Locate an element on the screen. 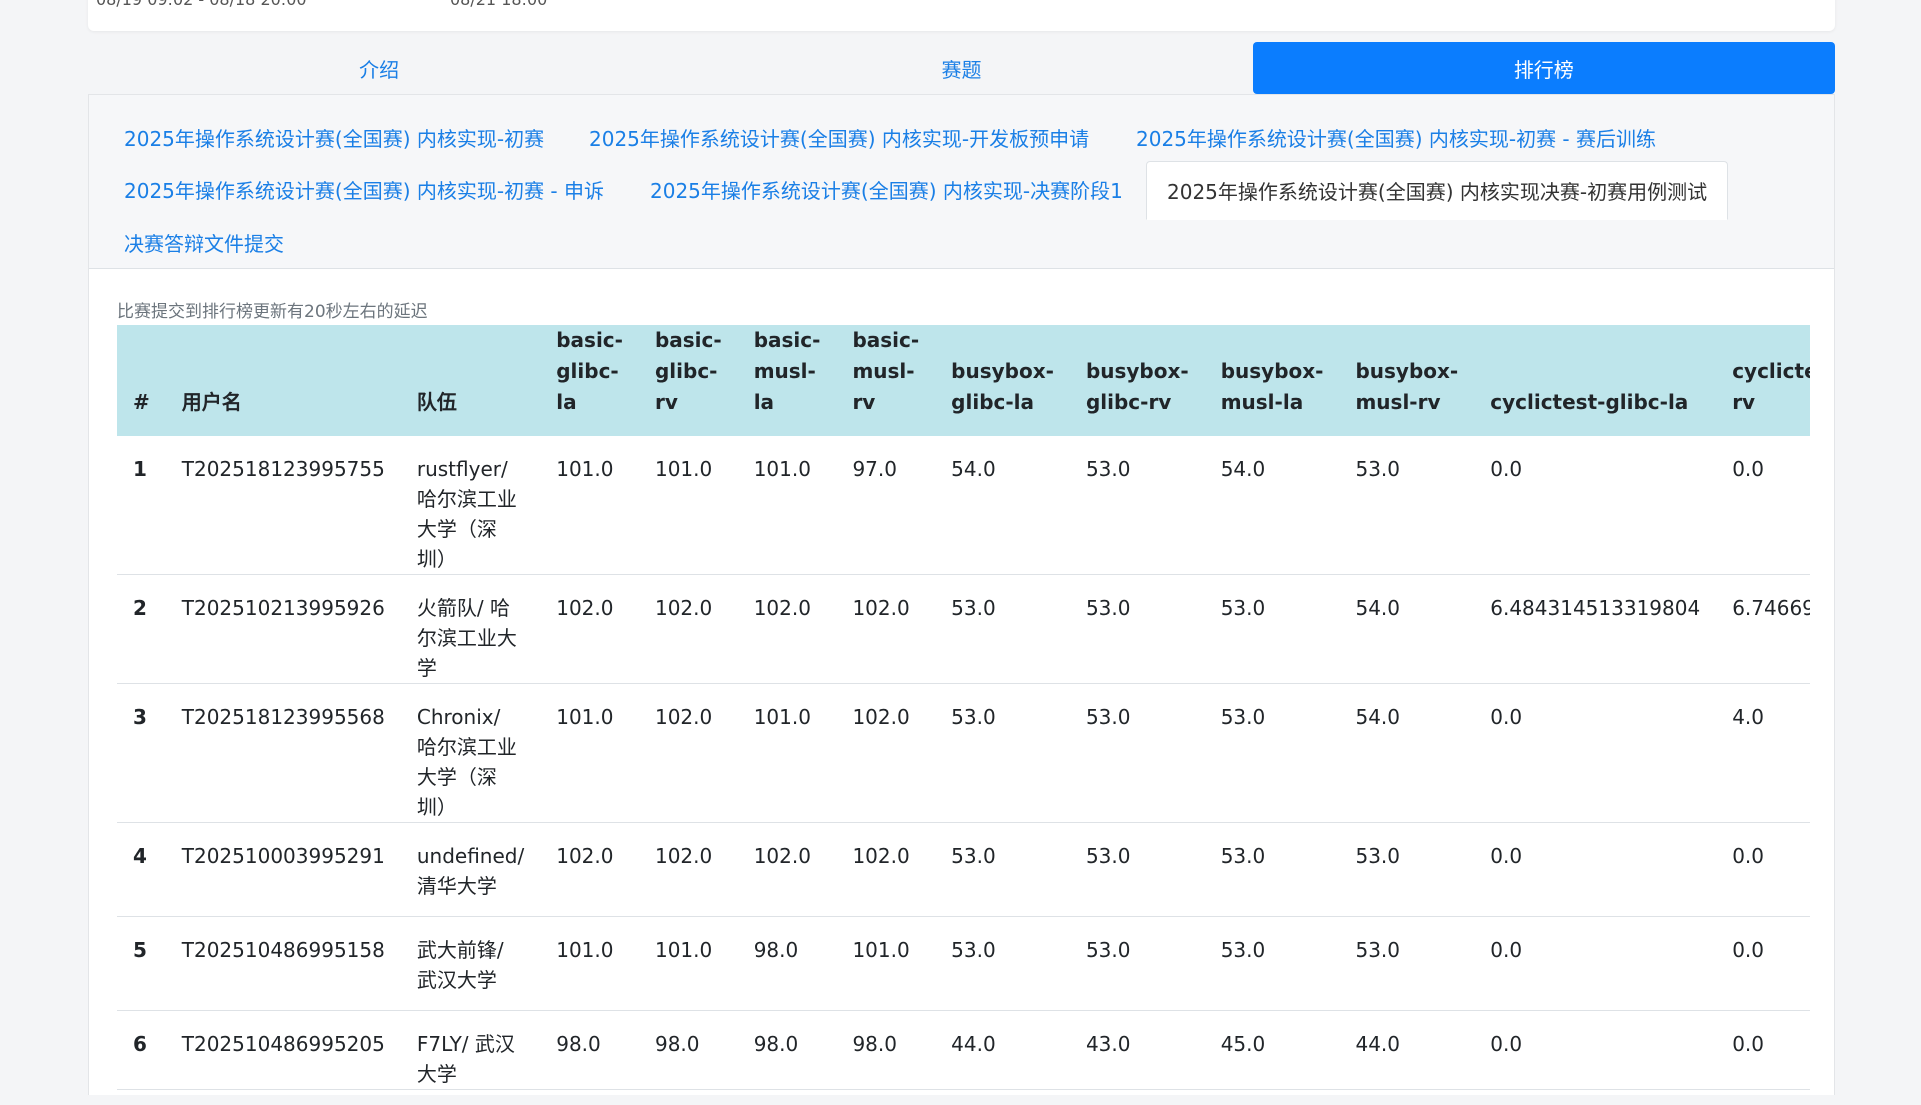  leaderboard-delay-note: 比赛提交到排行榜更新有20秒左右的延迟 is located at coordinates (272, 309).